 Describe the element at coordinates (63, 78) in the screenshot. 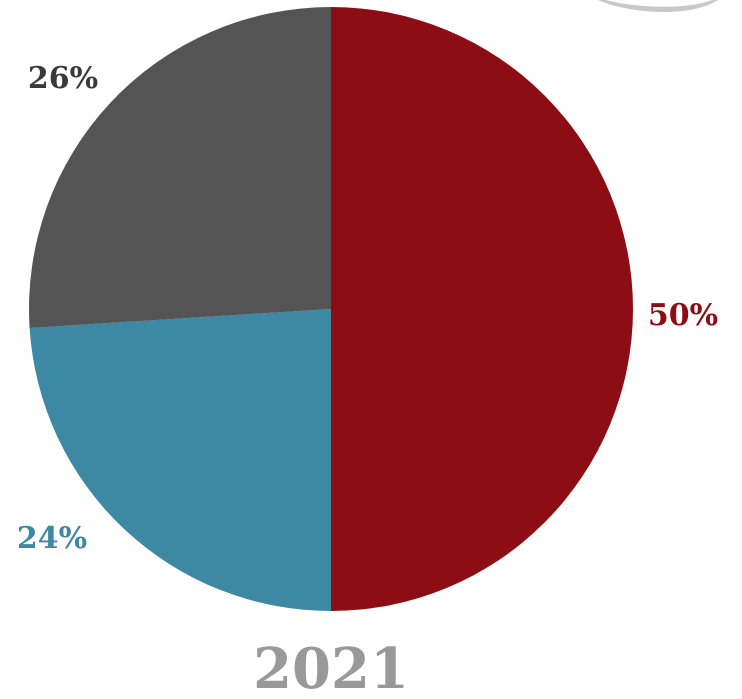

I see `slice-label: 26%` at that location.